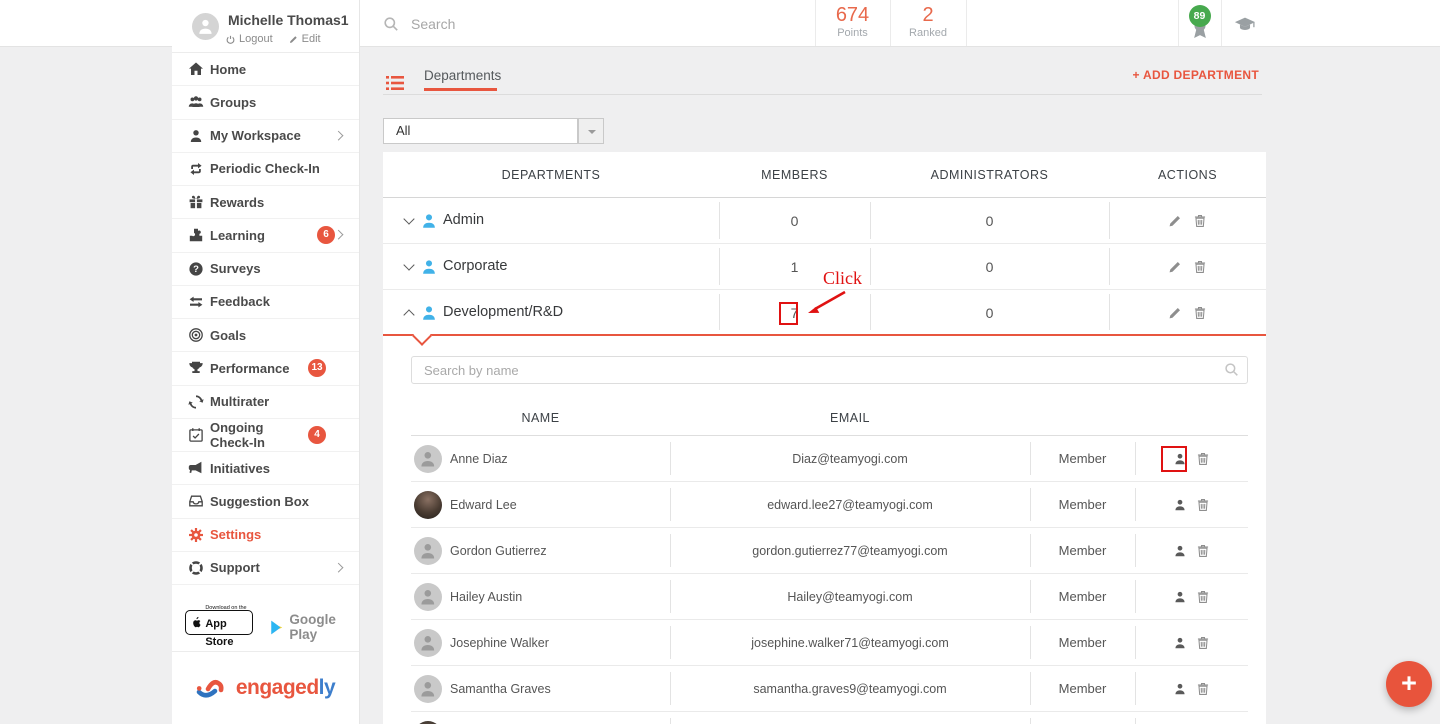 Image resolution: width=1440 pixels, height=724 pixels. Describe the element at coordinates (395, 83) in the screenshot. I see `list-icon` at that location.